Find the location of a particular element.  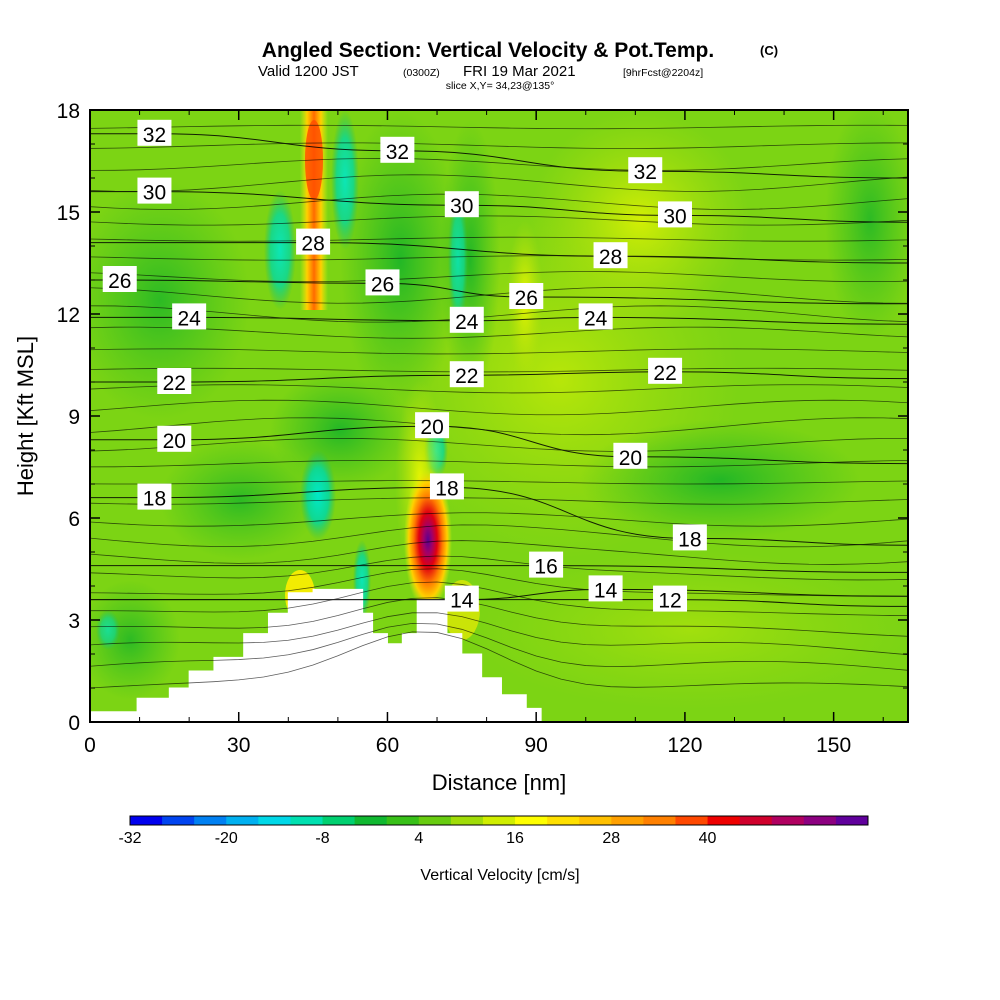

contour-label: 12 is located at coordinates (670, 599).